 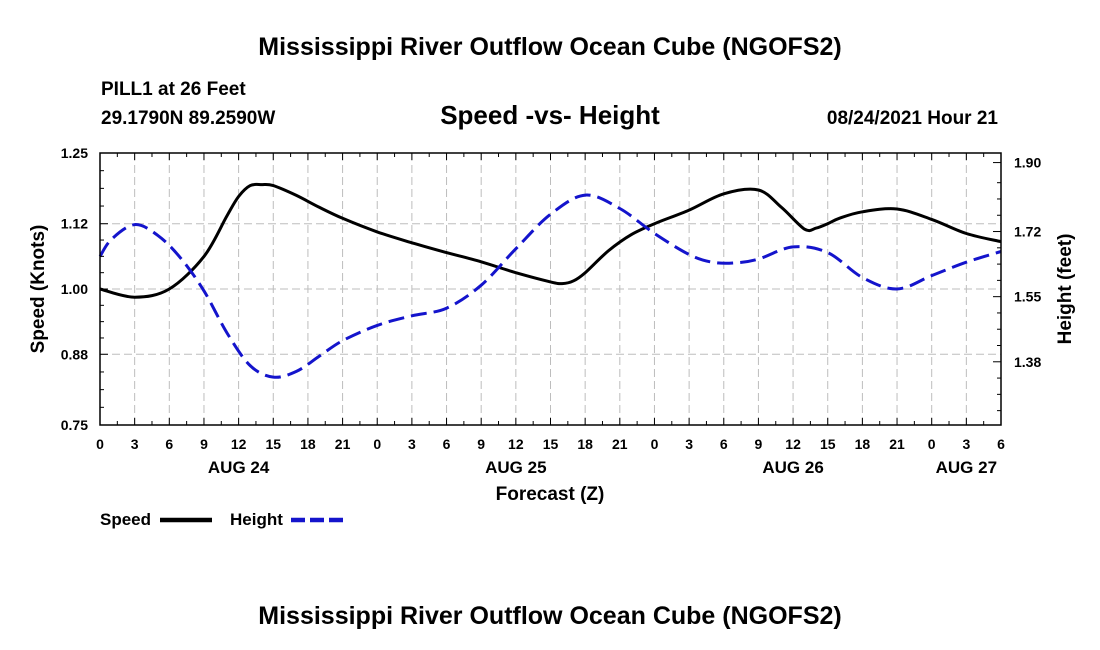 What do you see at coordinates (74, 153) in the screenshot?
I see `y-left-tick-label: 1.25` at bounding box center [74, 153].